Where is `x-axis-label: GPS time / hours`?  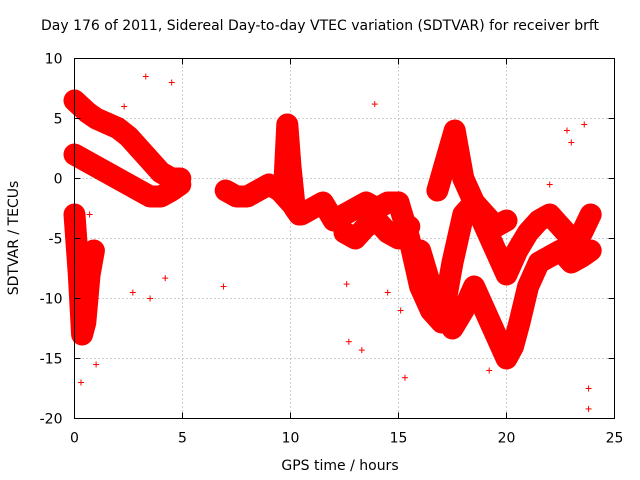 x-axis-label: GPS time / hours is located at coordinates (339, 466).